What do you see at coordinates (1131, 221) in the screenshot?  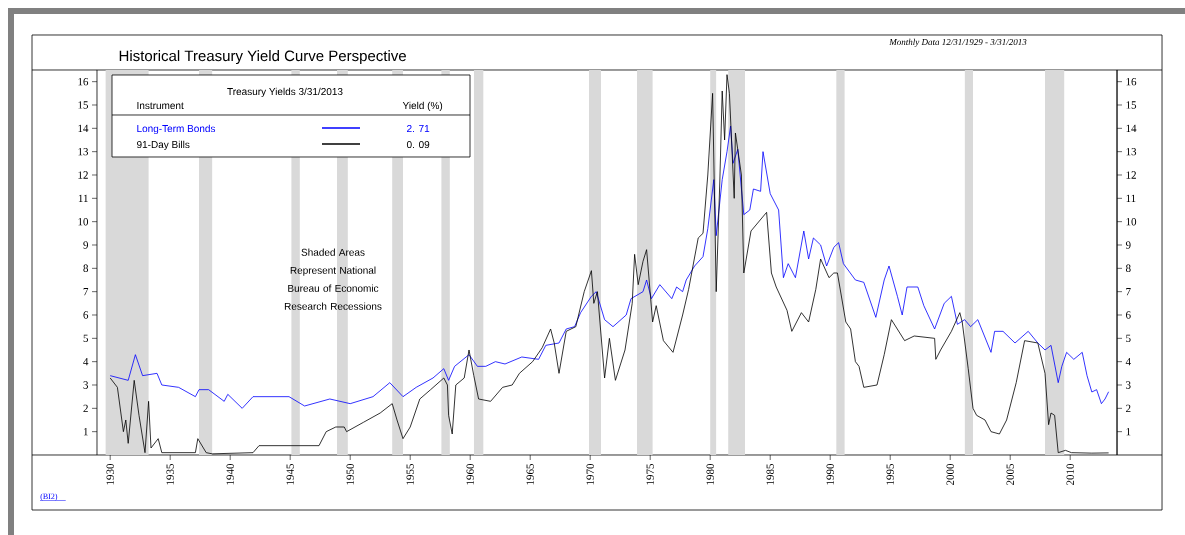 I see `y2-tick-label: 10` at bounding box center [1131, 221].